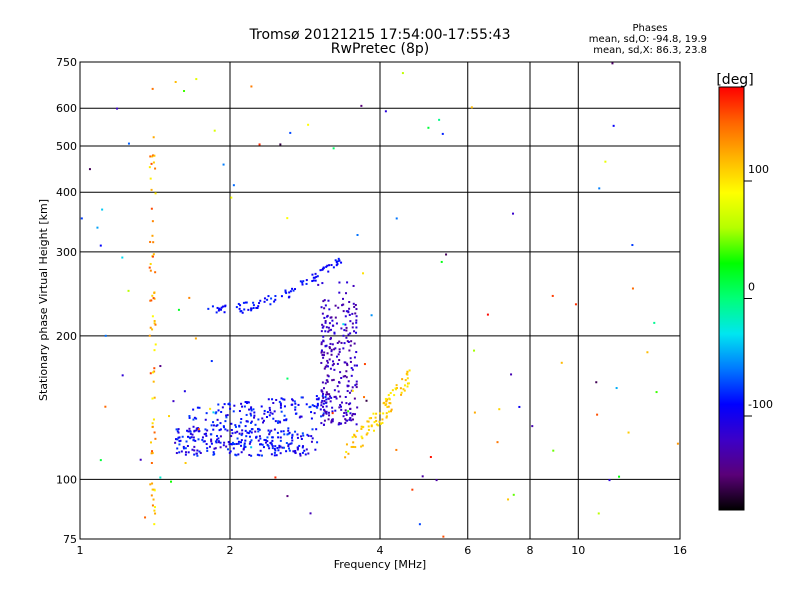 The width and height of the screenshot is (800, 600). Describe the element at coordinates (758, 290) in the screenshot. I see `colorbar-ticks: 100 0 -100` at that location.